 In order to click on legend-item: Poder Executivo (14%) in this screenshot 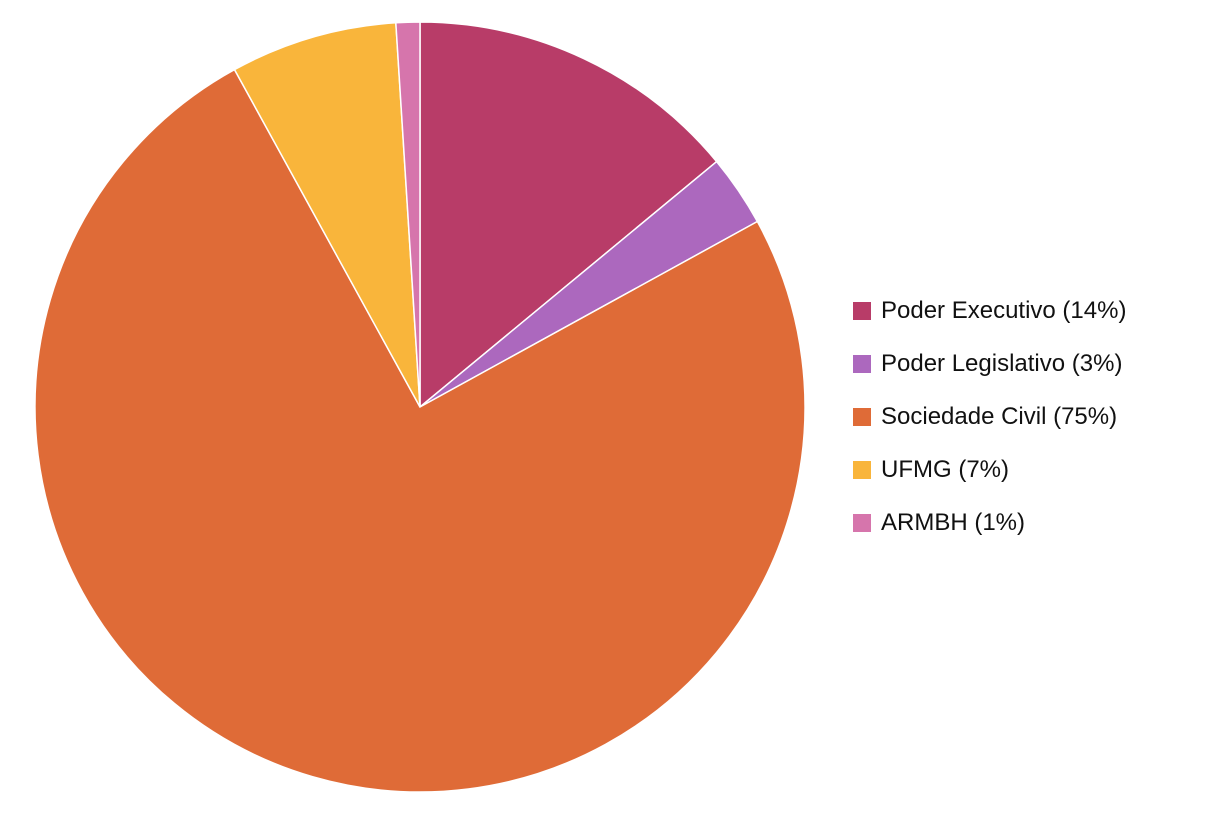, I will do `click(989, 310)`.